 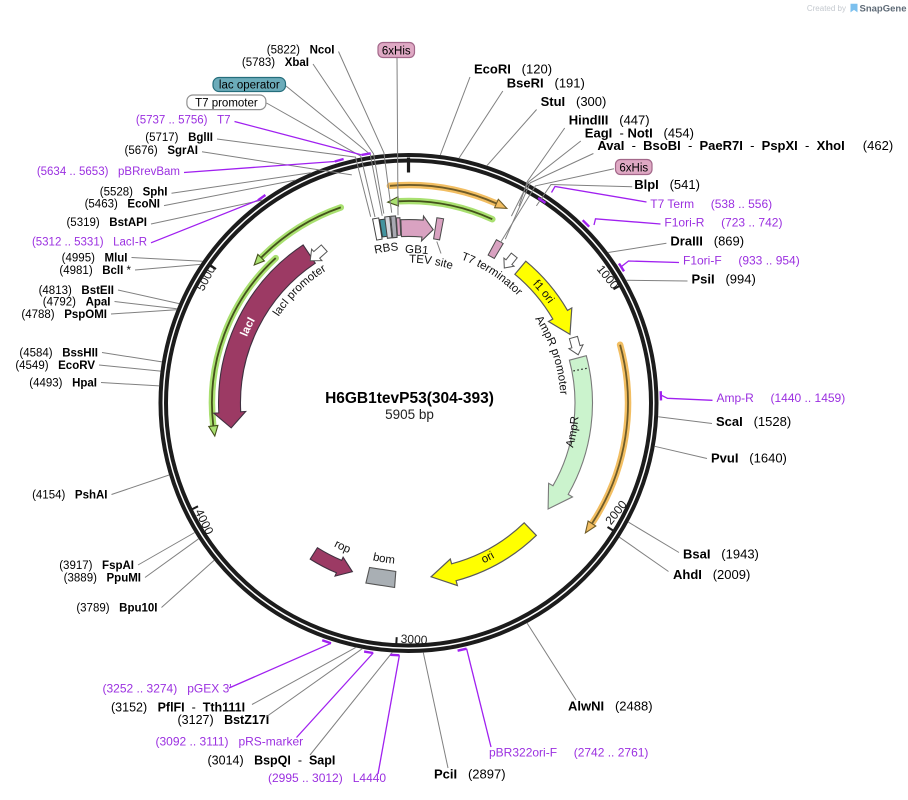 I want to click on svg-text: (3252 .. 3274) pGEX 3', so click(x=167, y=689).